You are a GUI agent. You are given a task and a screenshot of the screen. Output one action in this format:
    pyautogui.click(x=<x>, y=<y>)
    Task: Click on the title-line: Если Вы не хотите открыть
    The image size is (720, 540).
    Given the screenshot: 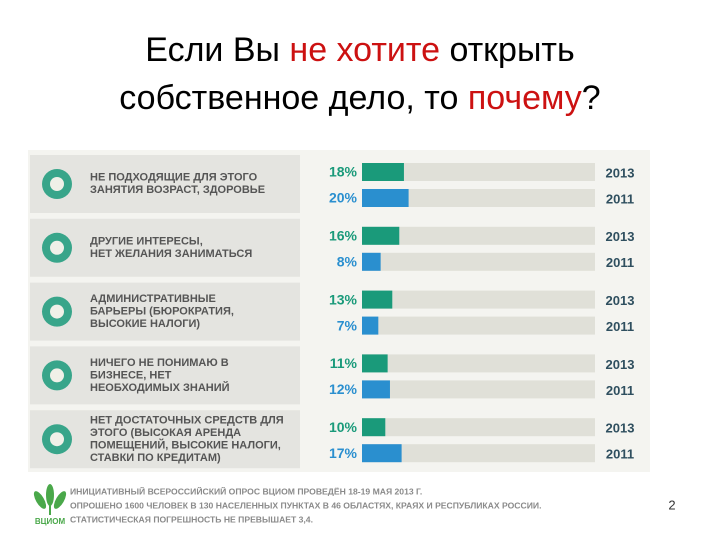 What is the action you would take?
    pyautogui.click(x=359, y=50)
    